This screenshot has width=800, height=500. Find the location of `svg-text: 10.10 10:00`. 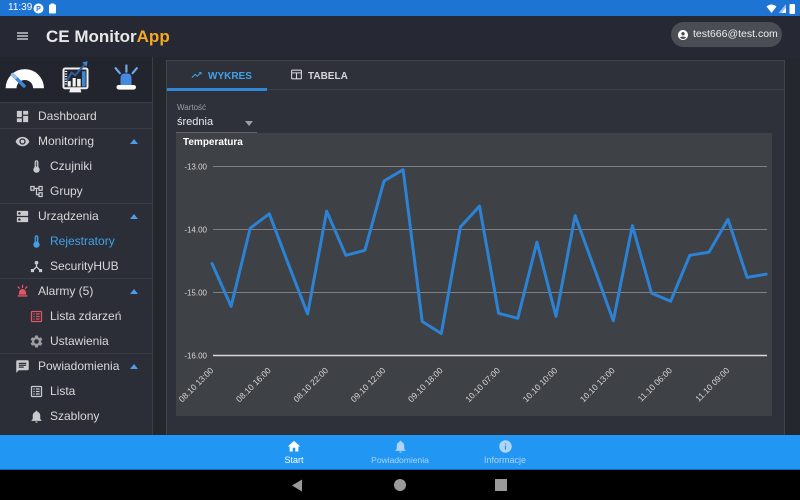

svg-text: 10.10 10:00 is located at coordinates (540, 384).